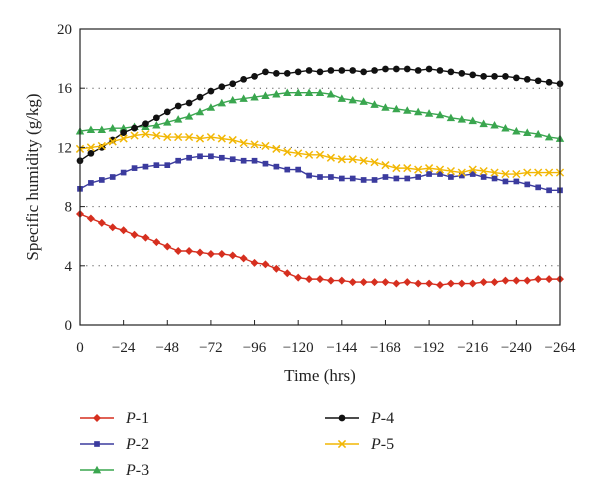 The height and width of the screenshot is (498, 600). What do you see at coordinates (237, 444) in the screenshot?
I see `legend: P-1 P-2 P-3 P-4 P-5` at bounding box center [237, 444].